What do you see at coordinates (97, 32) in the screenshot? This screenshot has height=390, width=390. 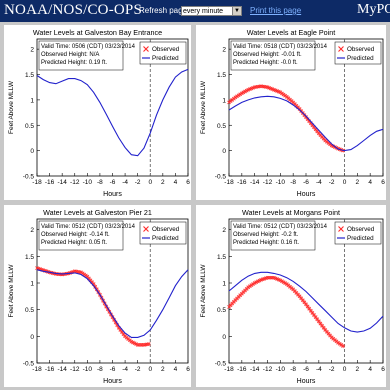 I see `chart-title: Water Levels at Galveston Bay Entrance` at bounding box center [97, 32].